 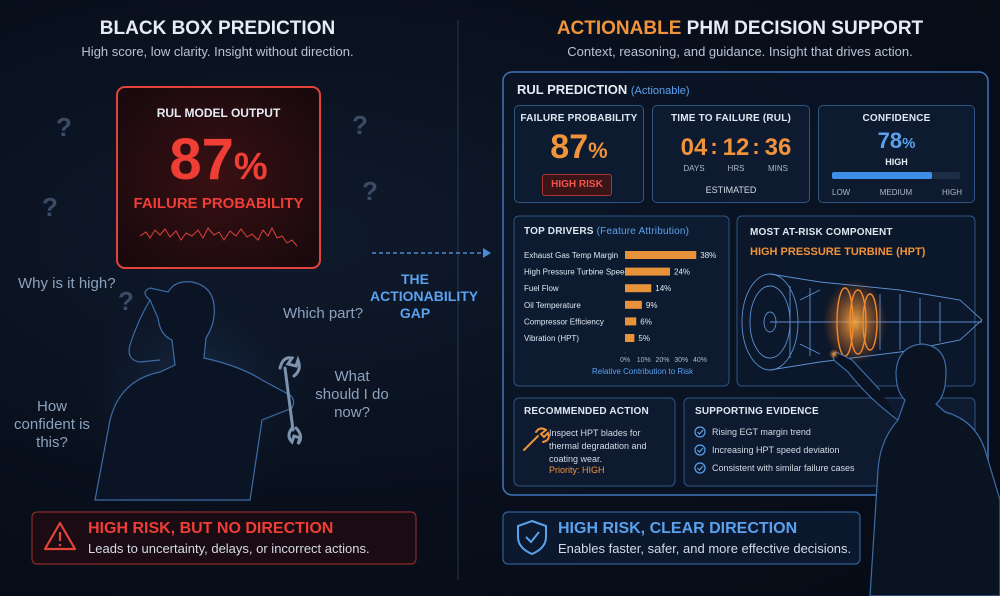 I want to click on question: Why is it high?, so click(x=67, y=283).